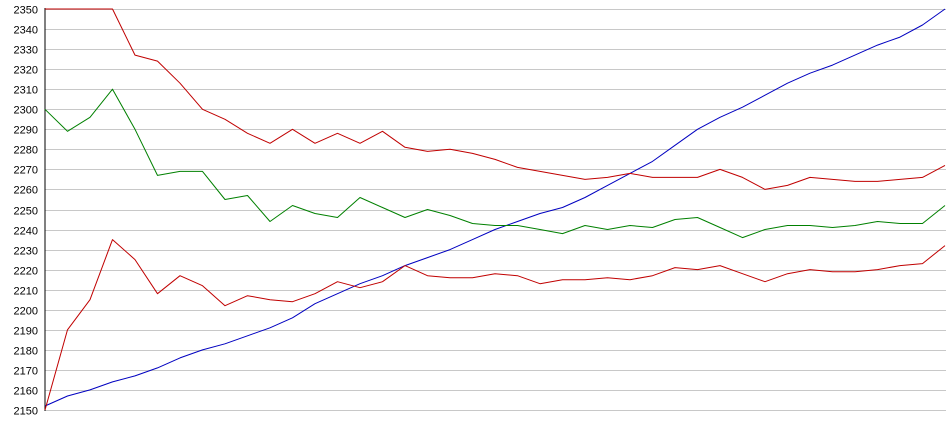  I want to click on y-tick-label: 2250, so click(26, 212).